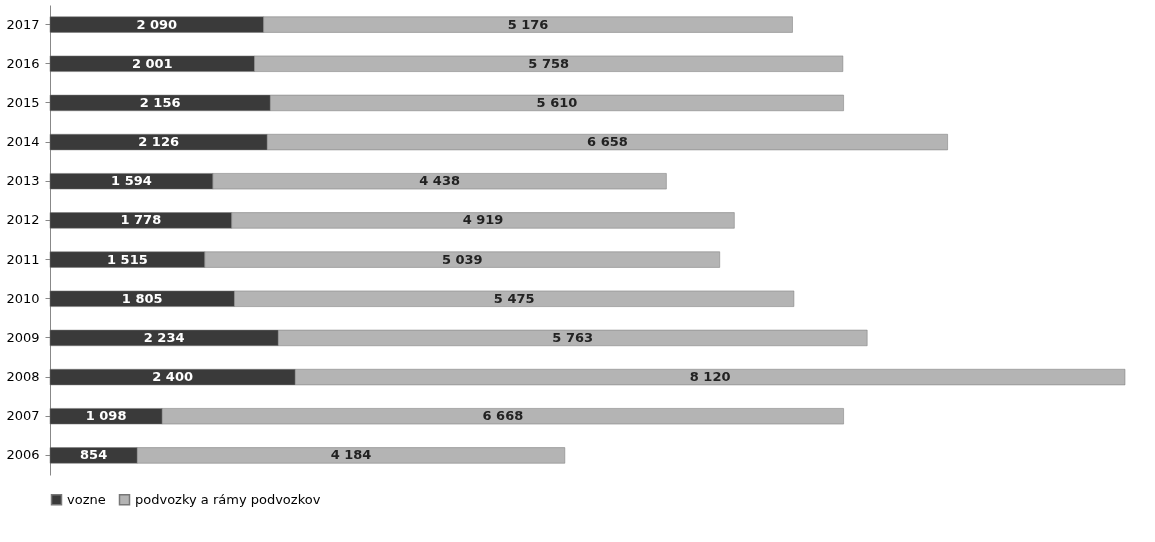 The width and height of the screenshot is (1155, 542). I want to click on data-label: 1 515, so click(127, 259).